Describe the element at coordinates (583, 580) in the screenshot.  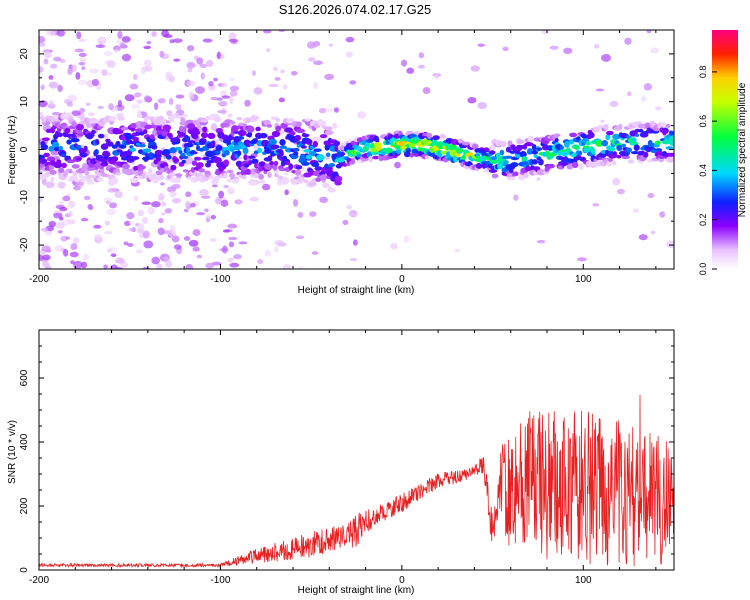
I see `snr-x-tick-label: 100` at that location.